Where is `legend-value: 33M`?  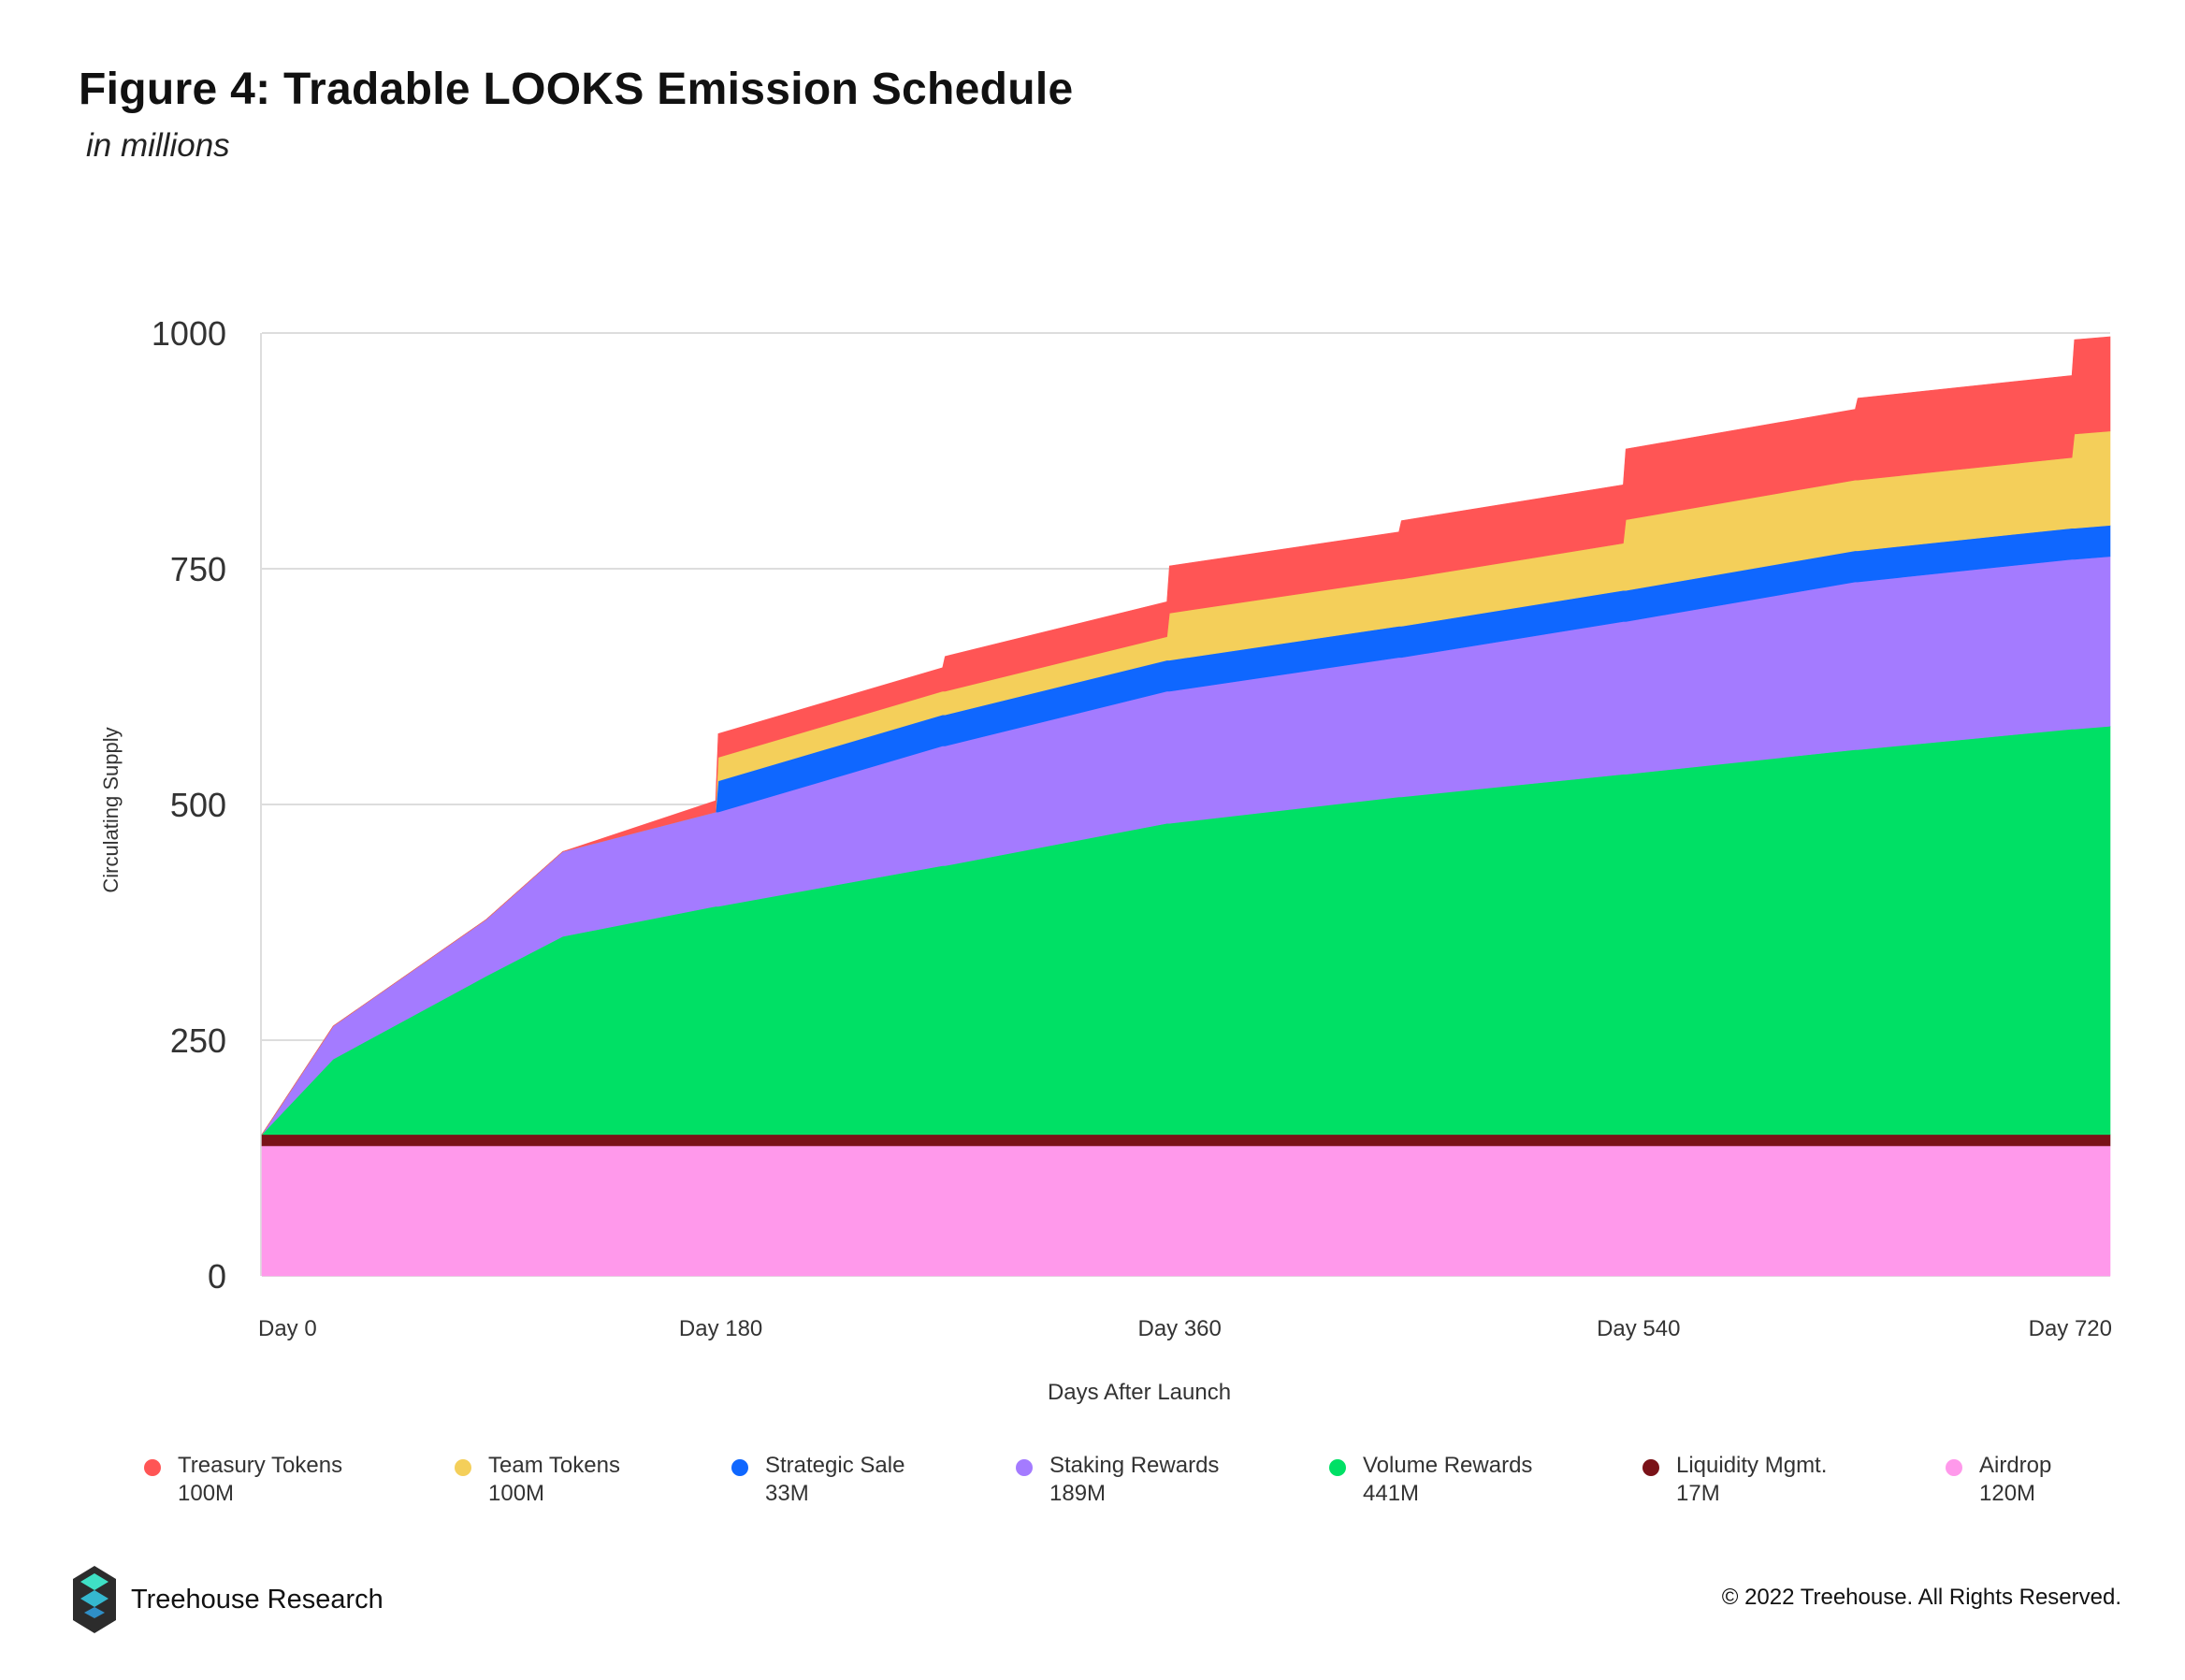 legend-value: 33M is located at coordinates (787, 1493).